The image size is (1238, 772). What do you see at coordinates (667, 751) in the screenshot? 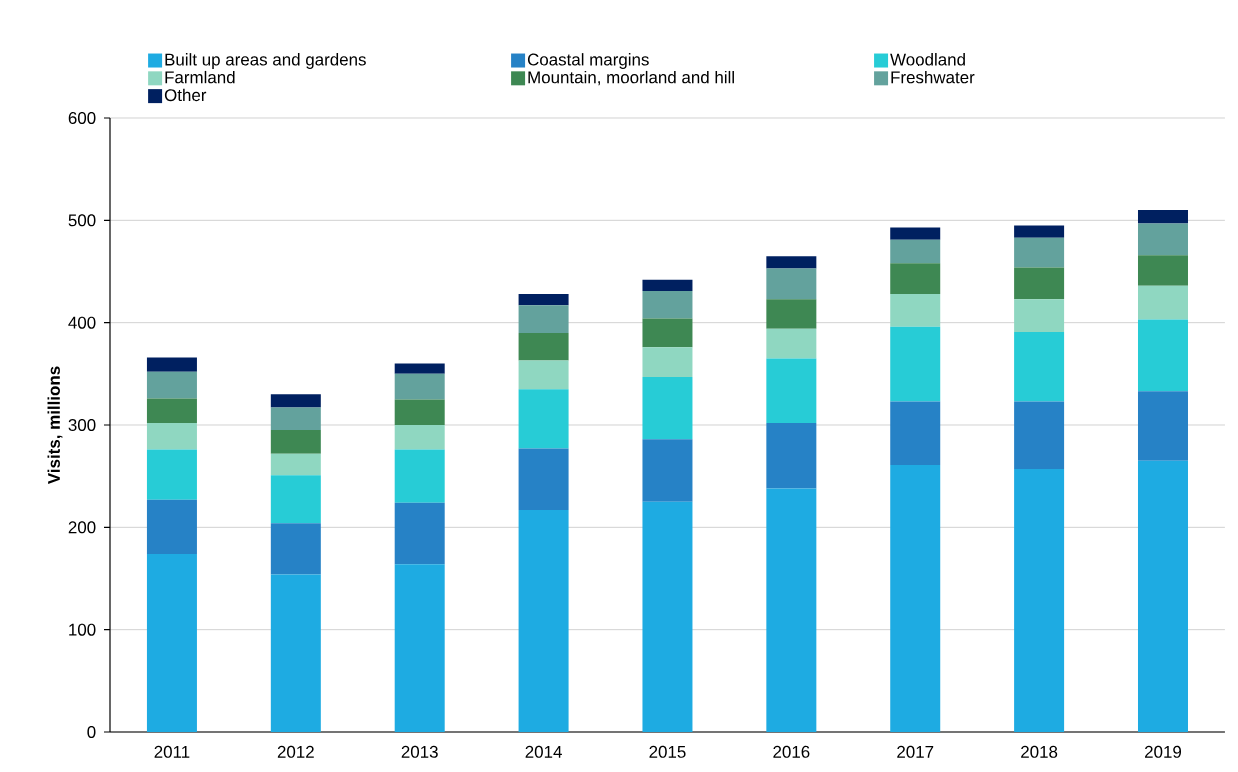
I see `x-tick-label: 2015` at bounding box center [667, 751].